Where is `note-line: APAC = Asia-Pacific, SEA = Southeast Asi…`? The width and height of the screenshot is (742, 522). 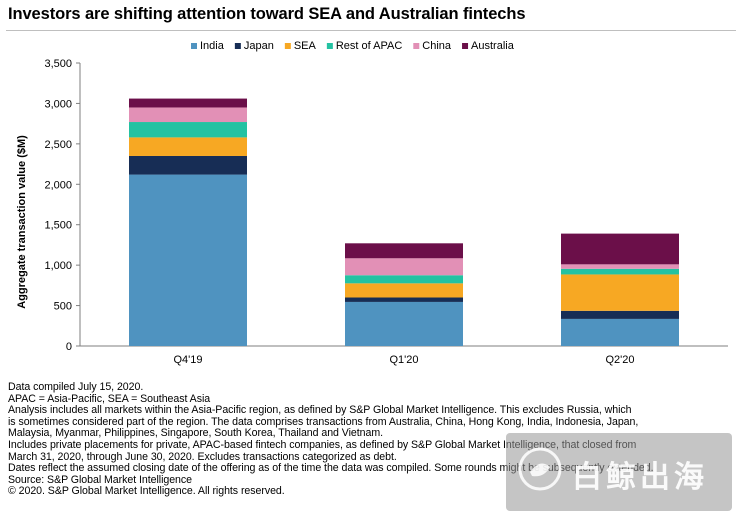
note-line: APAC = Asia-Pacific, SEA = Southeast Asi… is located at coordinates (109, 399).